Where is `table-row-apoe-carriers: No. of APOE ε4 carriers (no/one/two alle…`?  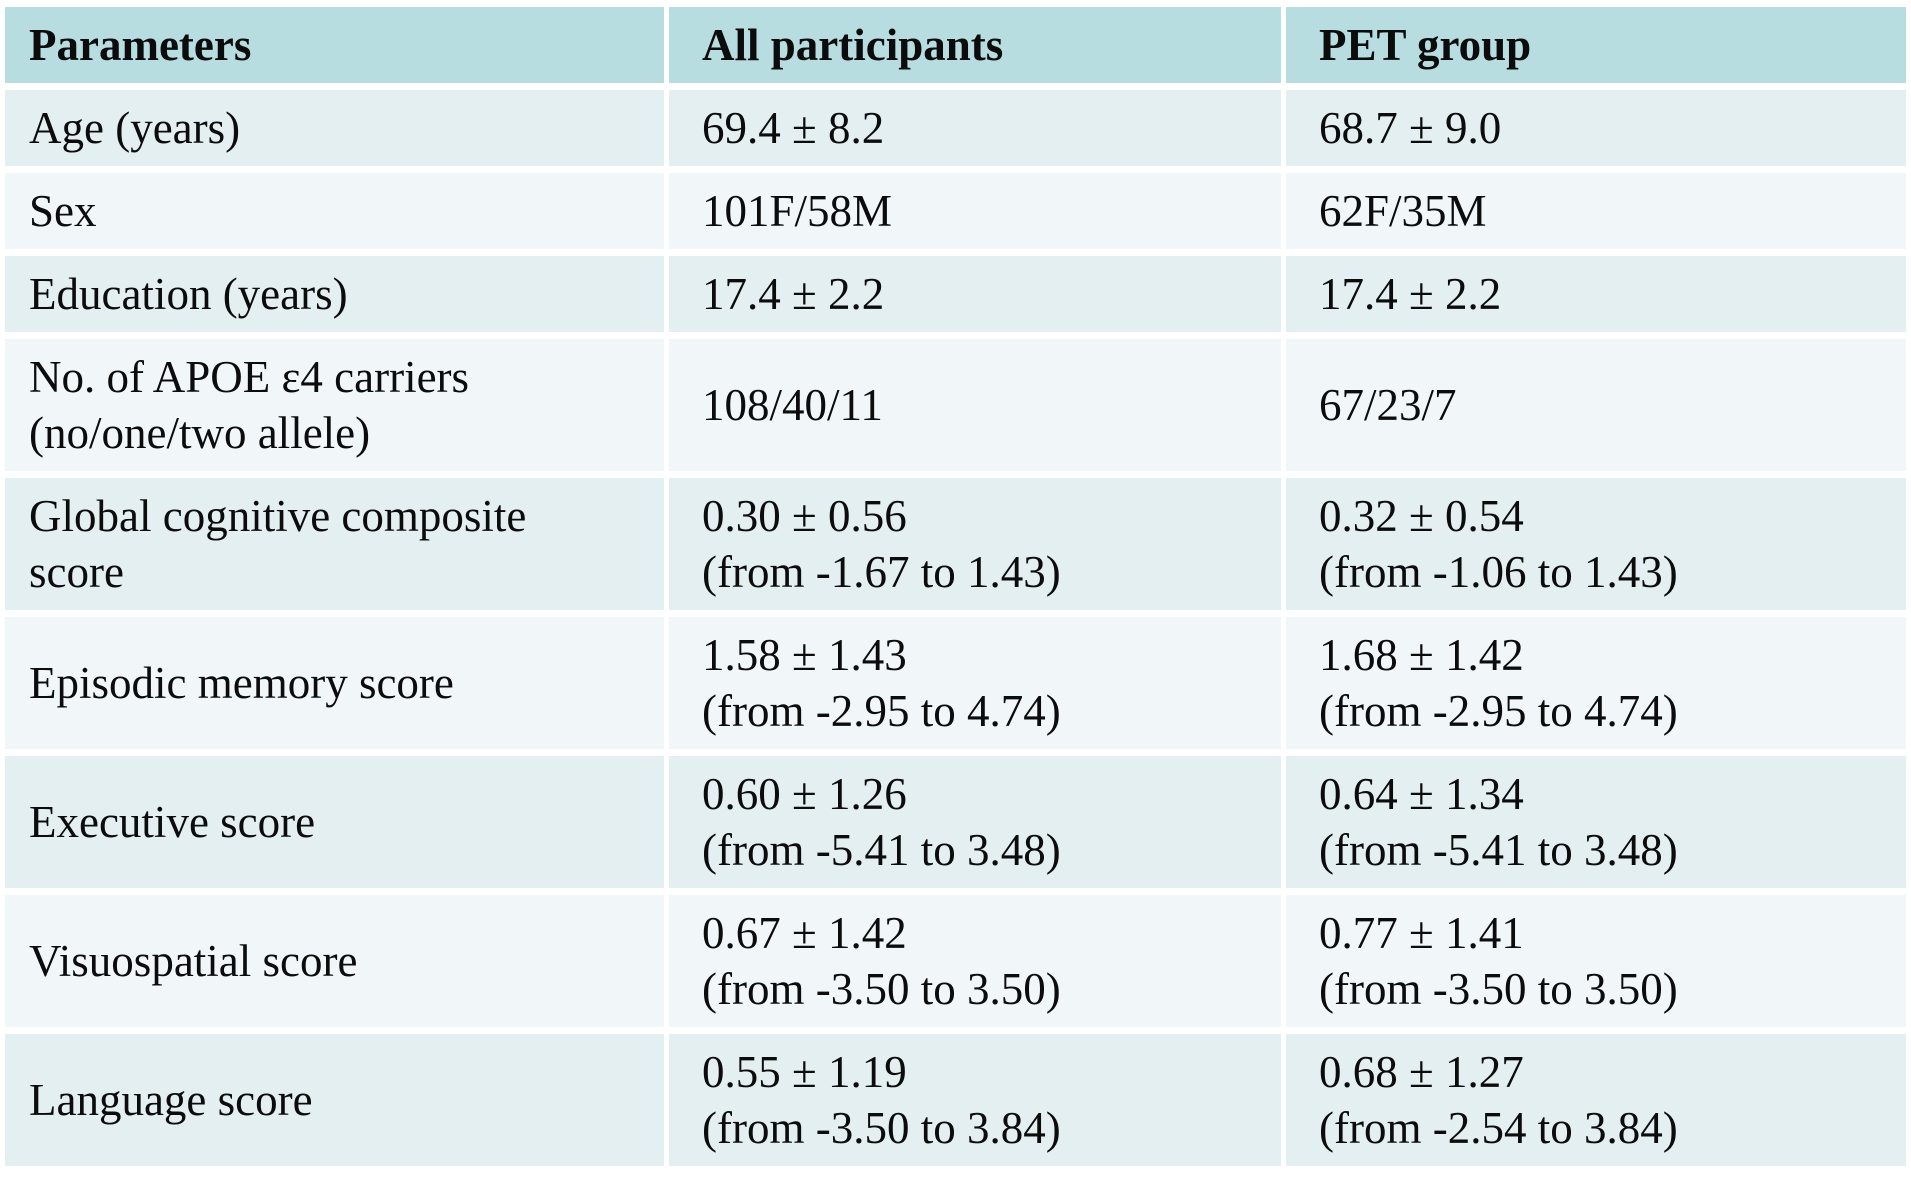 table-row-apoe-carriers: No. of APOE ε4 carriers (no/one/two alle… is located at coordinates (955, 405).